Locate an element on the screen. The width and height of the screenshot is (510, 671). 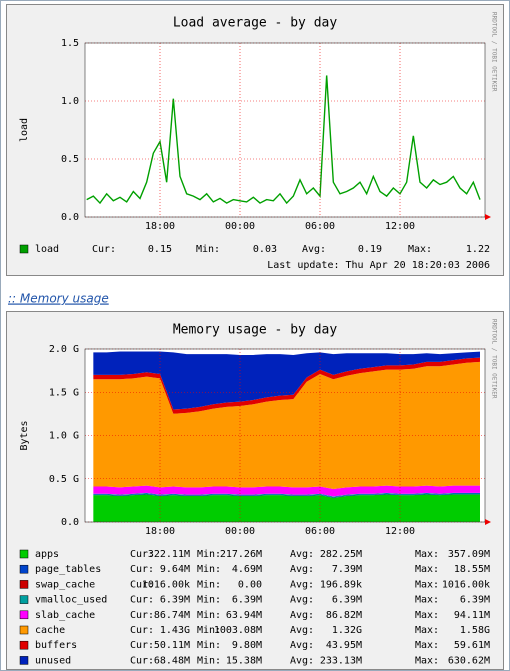
legend-label: buffers is located at coordinates (56, 645).